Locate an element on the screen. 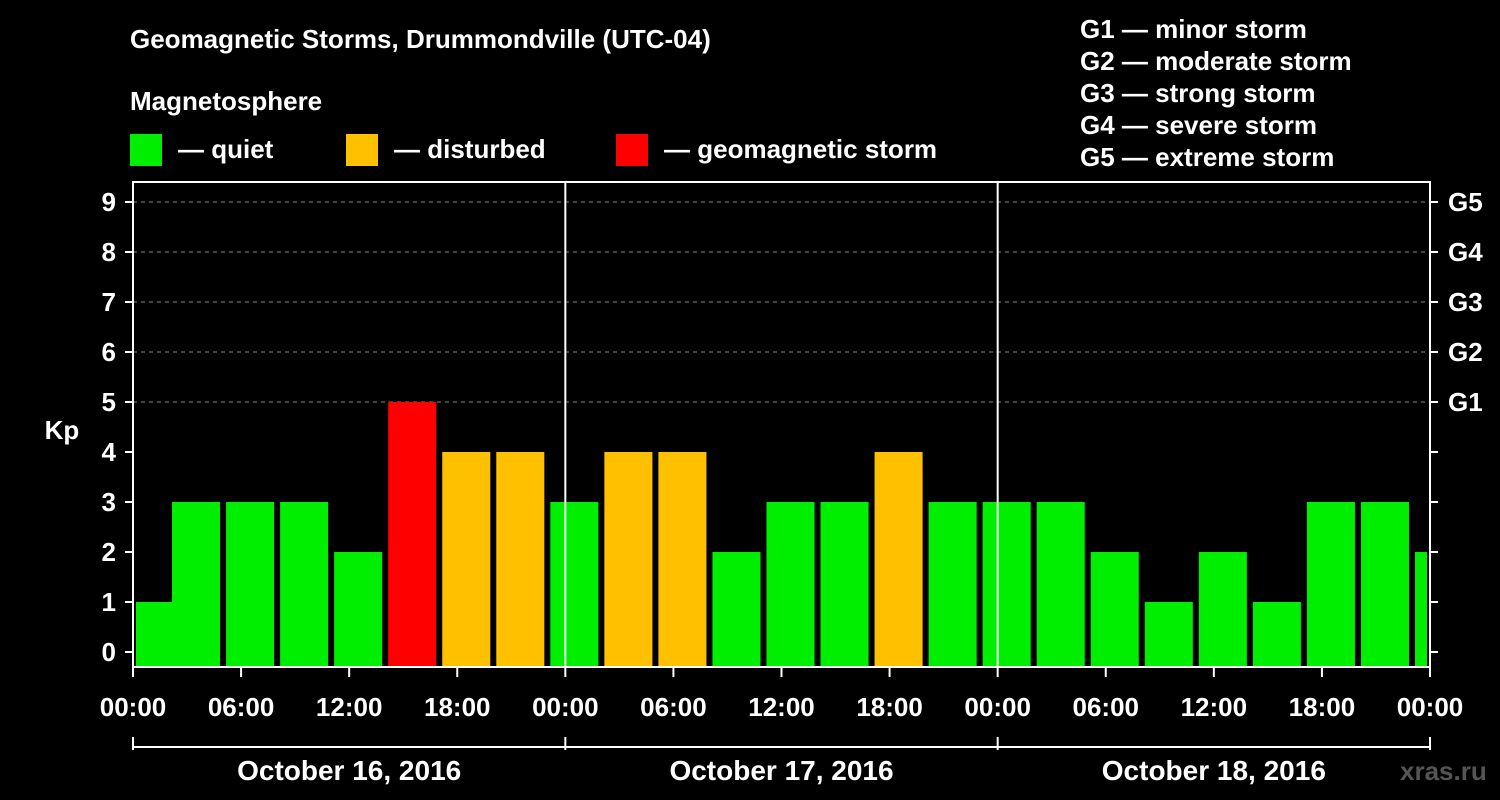  g-level-label: G3 is located at coordinates (1465, 302).